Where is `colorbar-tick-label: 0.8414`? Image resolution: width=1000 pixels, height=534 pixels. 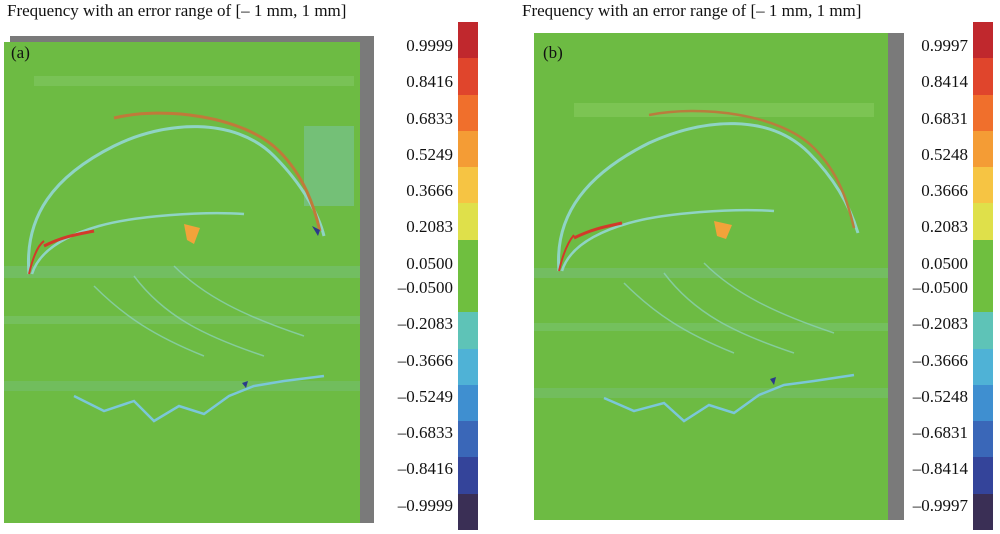 colorbar-tick-label: 0.8414 is located at coordinates (944, 82).